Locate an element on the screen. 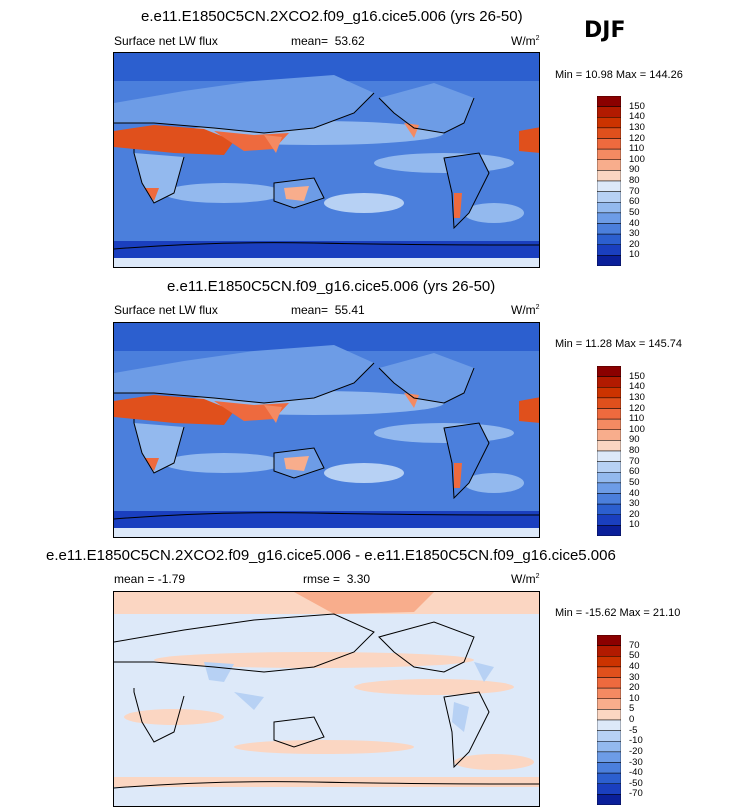 The height and width of the screenshot is (812, 733). panel3-rmse-label: rmse = is located at coordinates (322, 579).